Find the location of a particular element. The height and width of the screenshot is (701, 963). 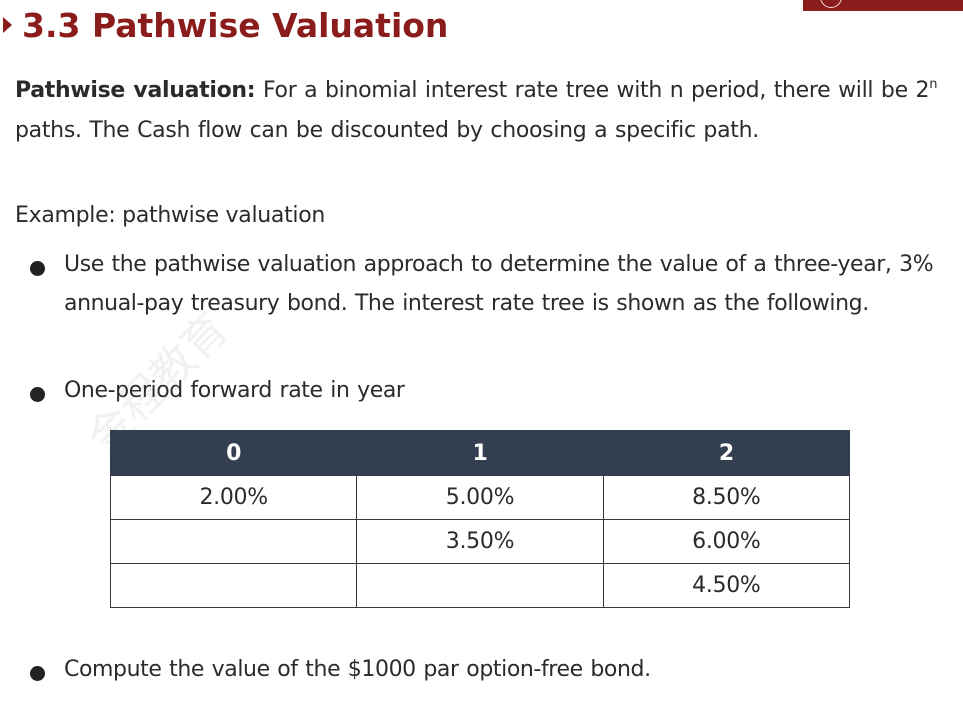

table-cell: 8.50% is located at coordinates (726, 497).